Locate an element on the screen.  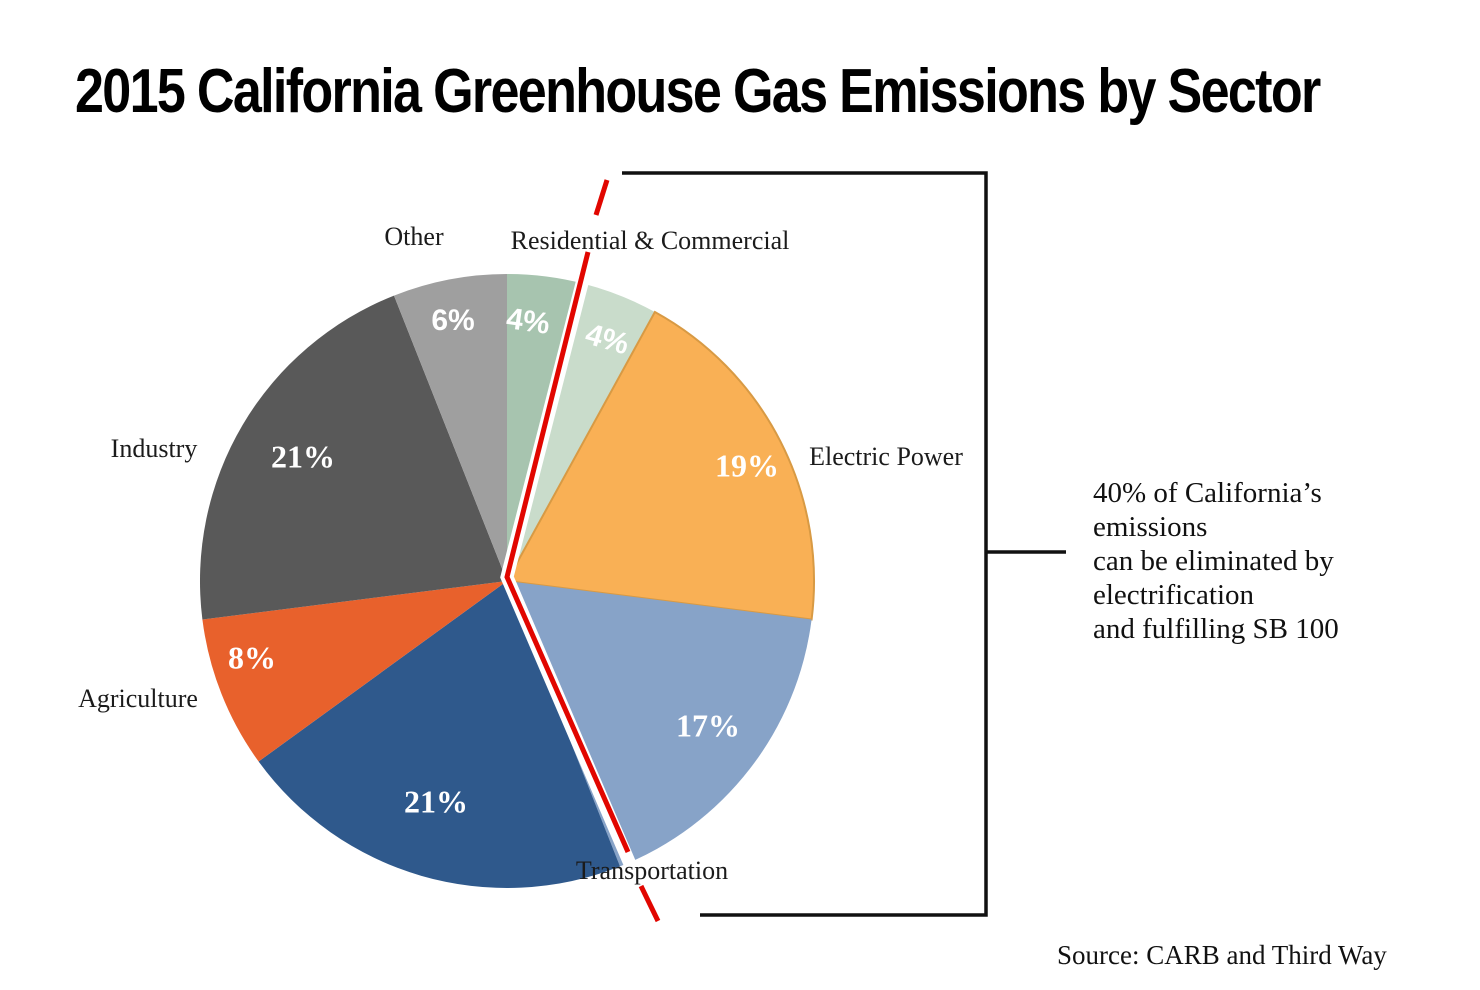
sector-label-industry: Industry is located at coordinates (154, 448).